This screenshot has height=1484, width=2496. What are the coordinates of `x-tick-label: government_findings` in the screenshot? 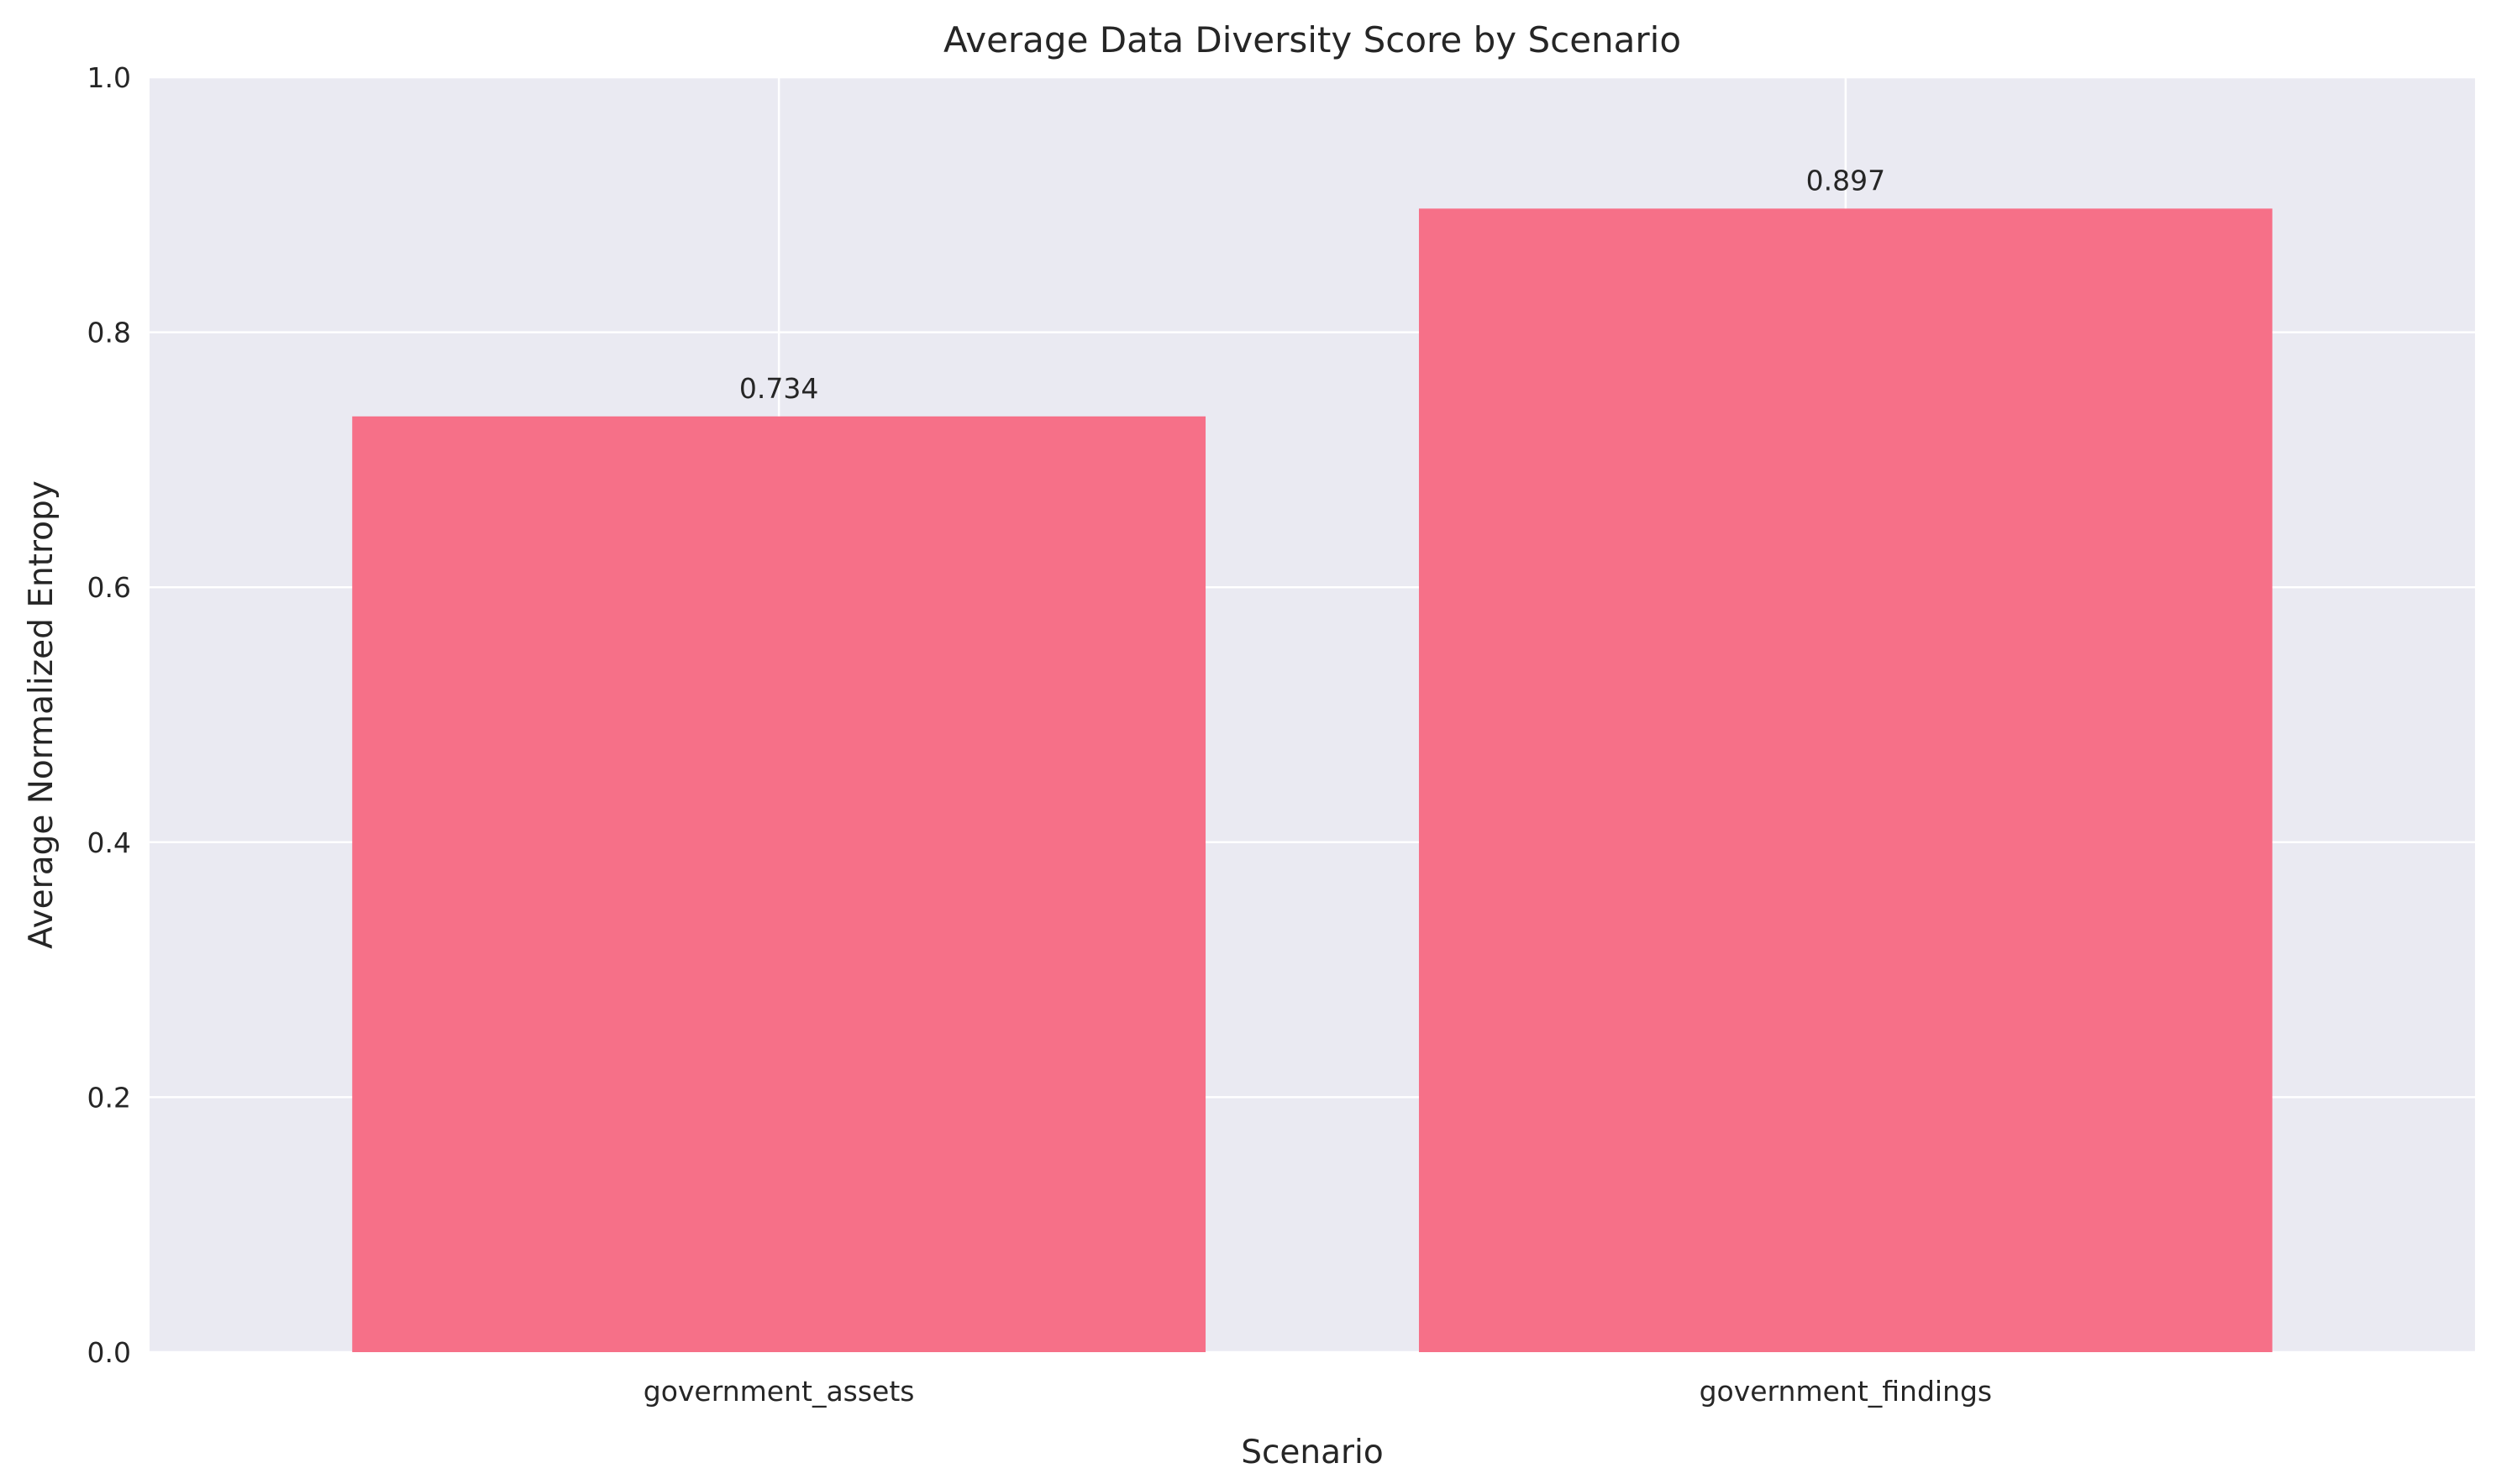 It's located at (1847, 1391).